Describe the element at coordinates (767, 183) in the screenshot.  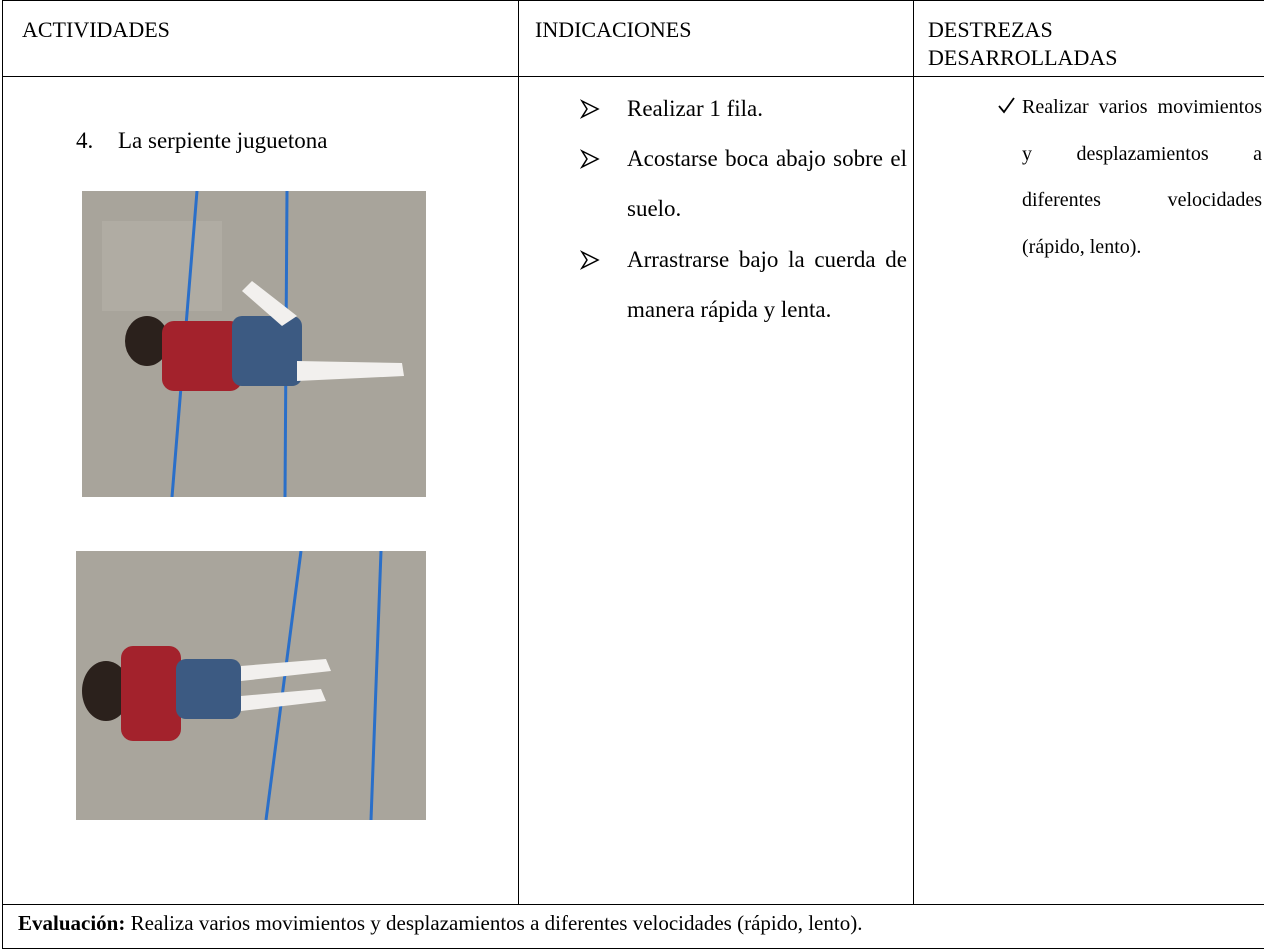
I see `indication: Acostarse boca abajo sobre el suelo.` at that location.